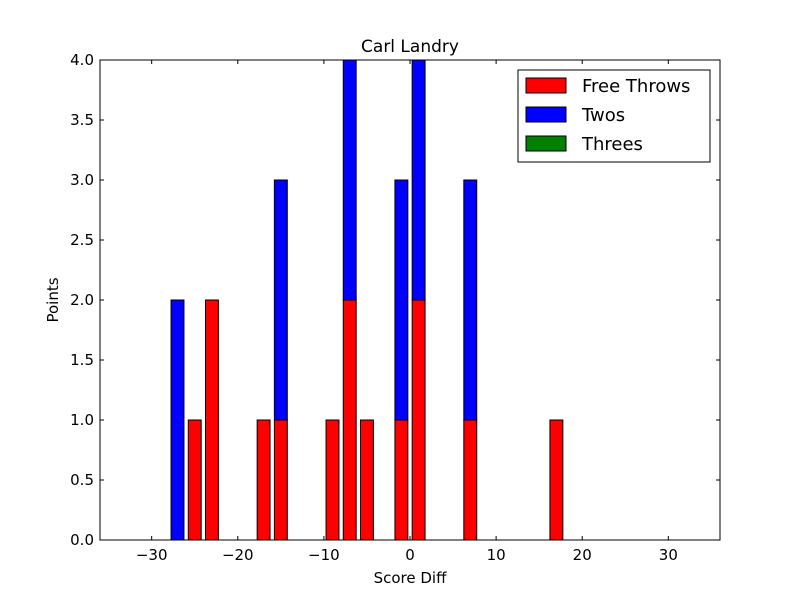 The height and width of the screenshot is (600, 800). I want to click on y-tick-label: 4.0, so click(82, 60).